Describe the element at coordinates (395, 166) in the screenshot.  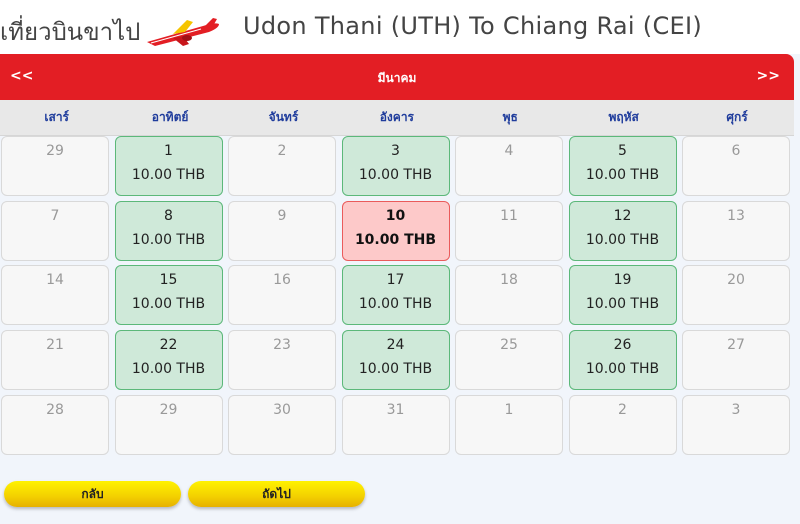
I see `day-cell: 3 10.00 THB` at that location.